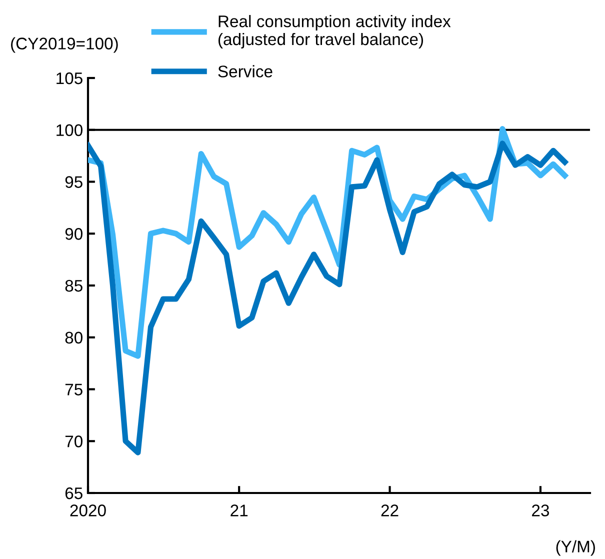 The image size is (605, 559). I want to click on x-tick-label: 21, so click(239, 510).